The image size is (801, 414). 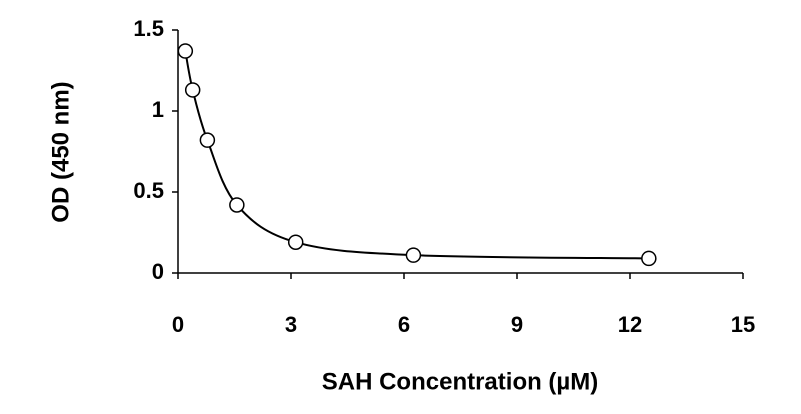 What do you see at coordinates (60, 151) in the screenshot?
I see `y-axis-title: OD (450 nm)` at bounding box center [60, 151].